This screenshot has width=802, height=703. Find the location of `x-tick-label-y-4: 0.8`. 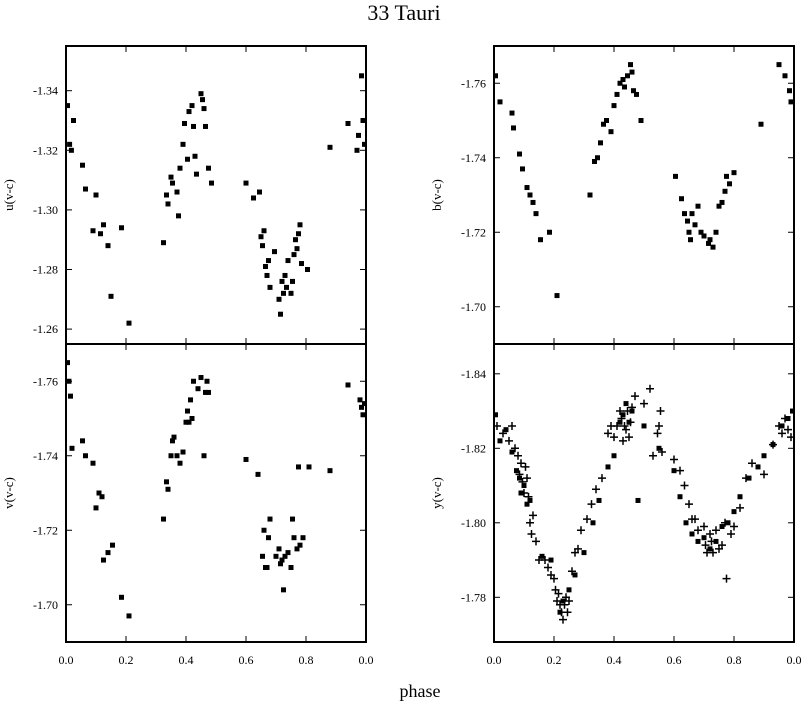

x-tick-label-y-4: 0.8 is located at coordinates (734, 660).